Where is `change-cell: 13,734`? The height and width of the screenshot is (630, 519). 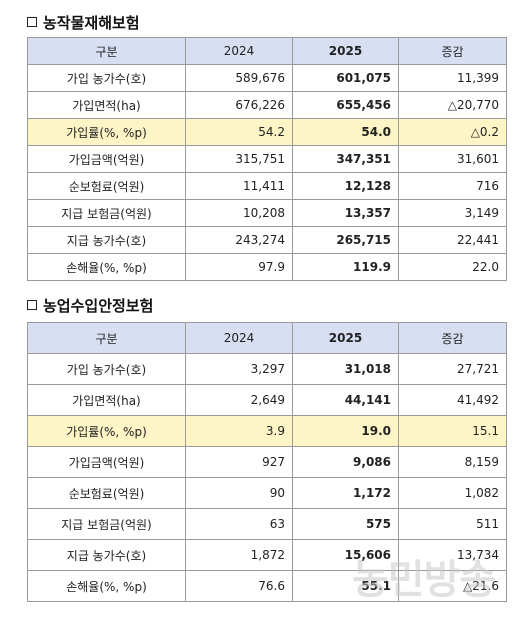 change-cell: 13,734 is located at coordinates (452, 555).